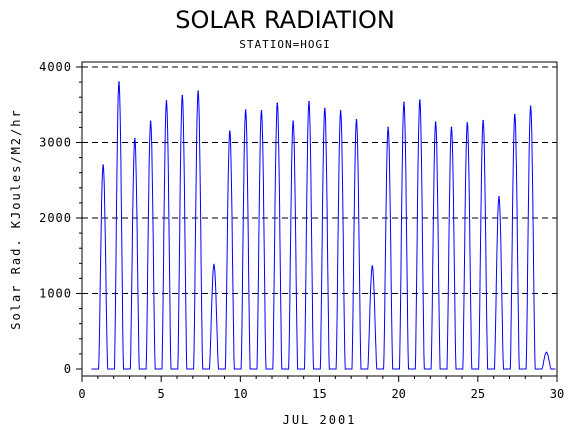 The image size is (570, 430). Describe the element at coordinates (16, 218) in the screenshot. I see `y-axis-label: Solar Rad. KJoules/M2/hr` at that location.